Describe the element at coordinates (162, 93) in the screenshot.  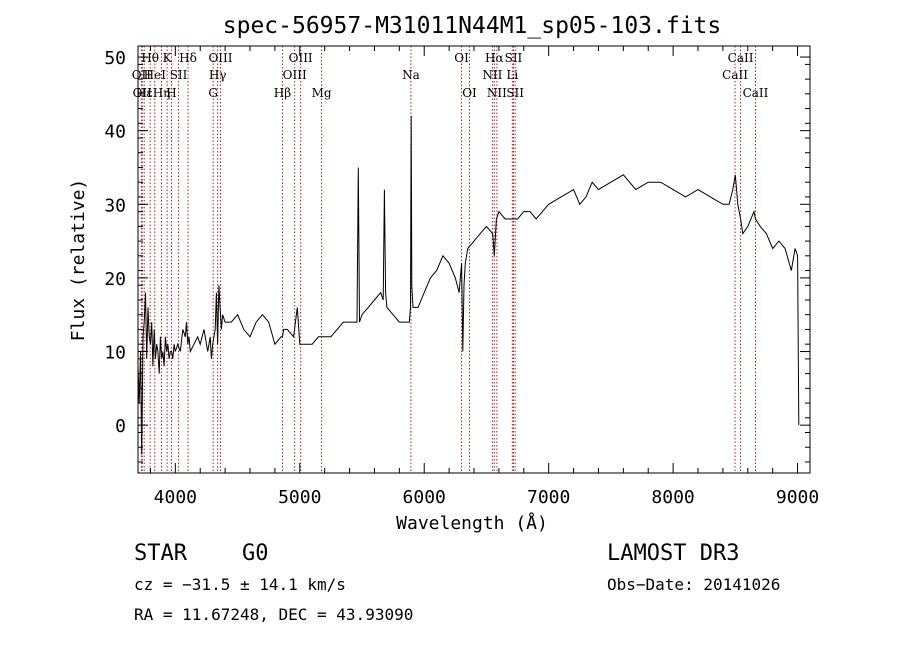
I see `line-label-5: Hη` at that location.